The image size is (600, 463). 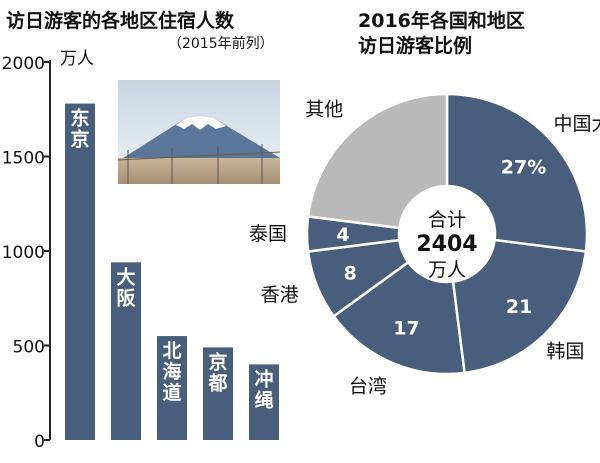 I want to click on bar-chart-axes: 0 500 1000 1500 2000, so click(x=26, y=253).